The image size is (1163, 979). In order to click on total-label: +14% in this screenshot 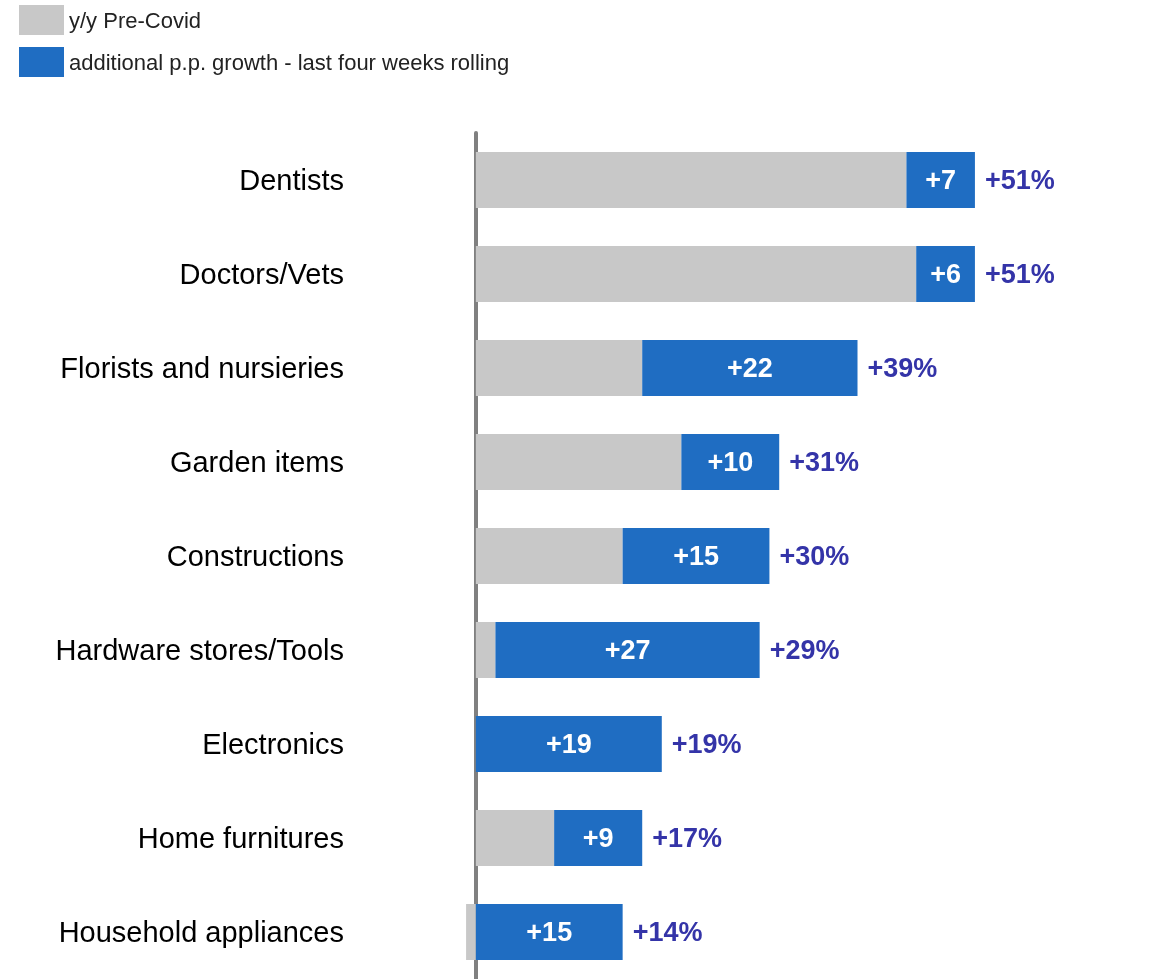, I will do `click(667, 932)`.